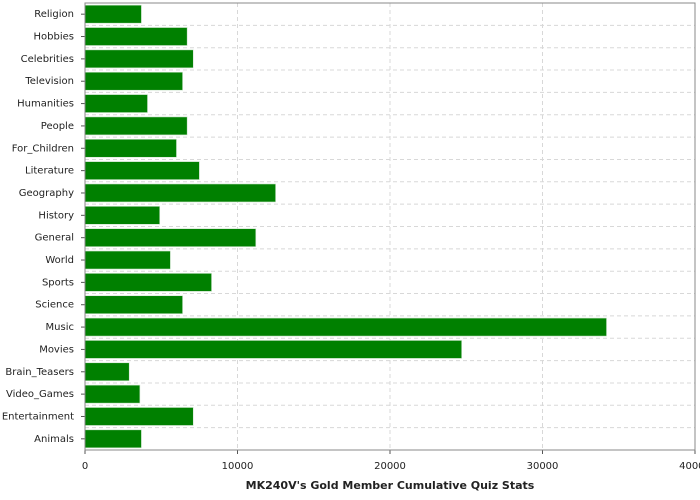 Image resolution: width=700 pixels, height=500 pixels. What do you see at coordinates (54, 14) in the screenshot?
I see `y-tick-label: Religion` at bounding box center [54, 14].